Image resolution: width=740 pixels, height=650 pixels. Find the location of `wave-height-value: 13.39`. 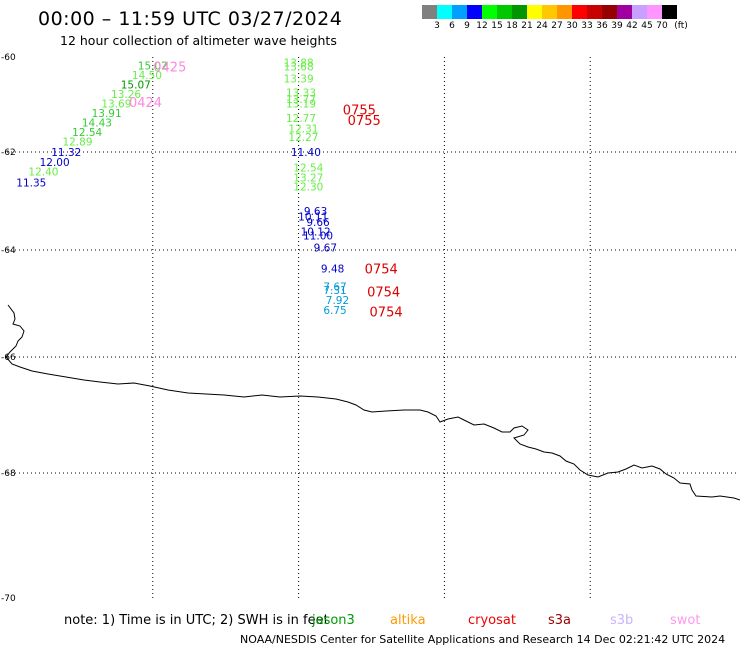

wave-height-value: 13.39 is located at coordinates (299, 79).